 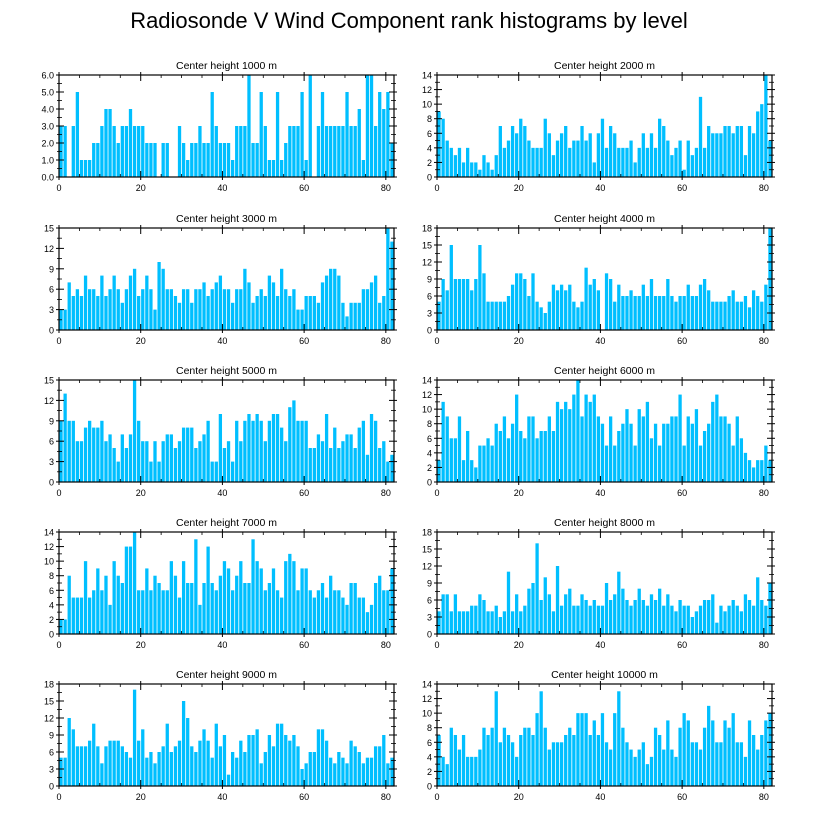 I want to click on x-tick-label: 40, so click(x=600, y=341).